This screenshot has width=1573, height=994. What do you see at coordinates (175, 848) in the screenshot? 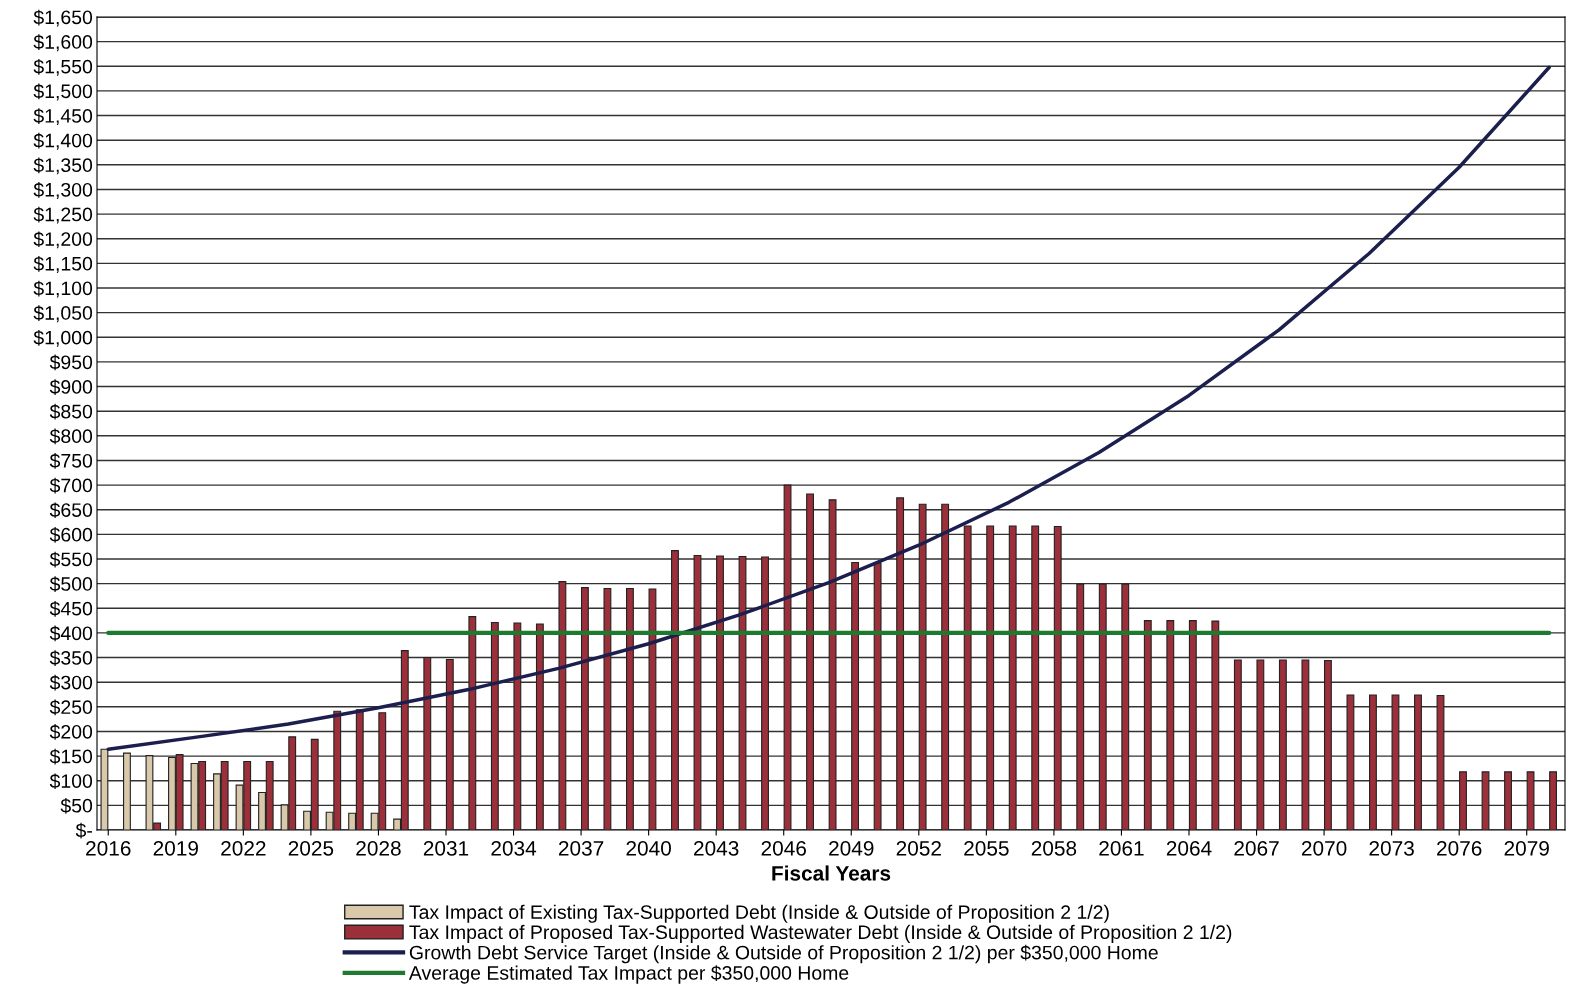
I see `x-tick-label: 2019` at bounding box center [175, 848].